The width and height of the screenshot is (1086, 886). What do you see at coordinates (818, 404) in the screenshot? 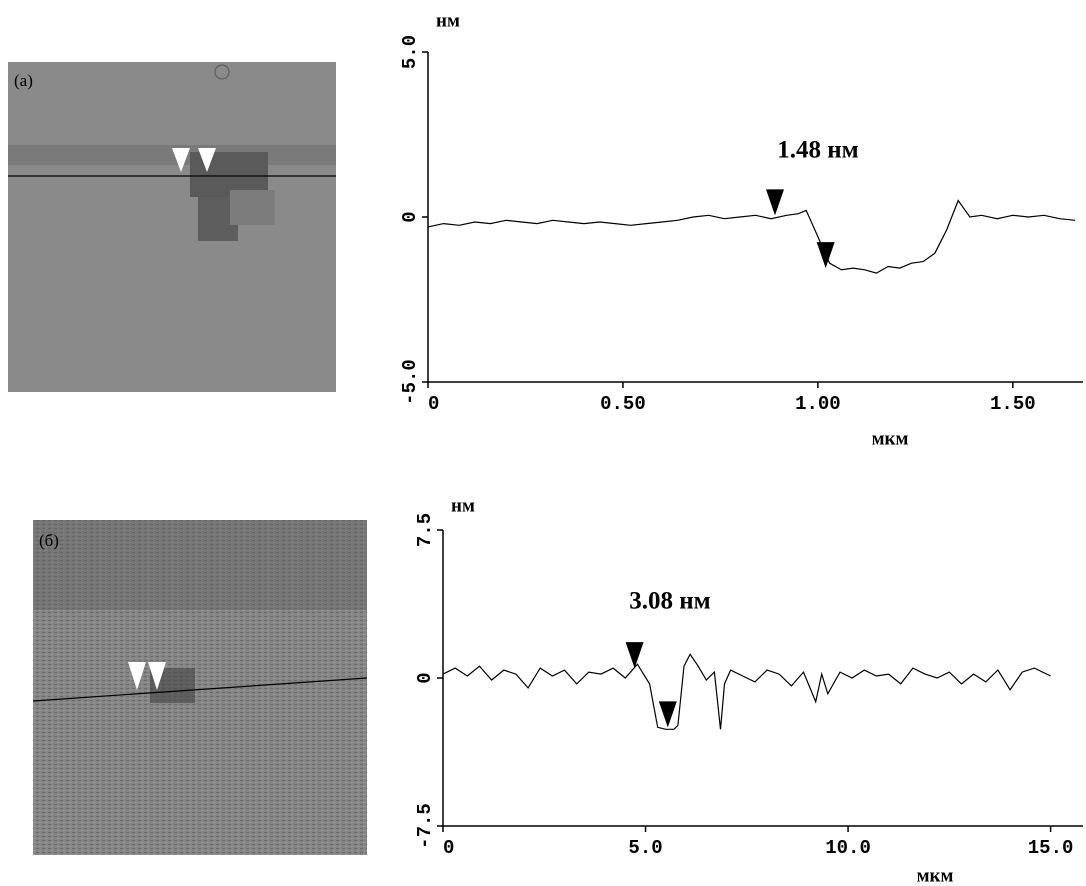
I see `x-tick-label: 1.00` at bounding box center [818, 404].